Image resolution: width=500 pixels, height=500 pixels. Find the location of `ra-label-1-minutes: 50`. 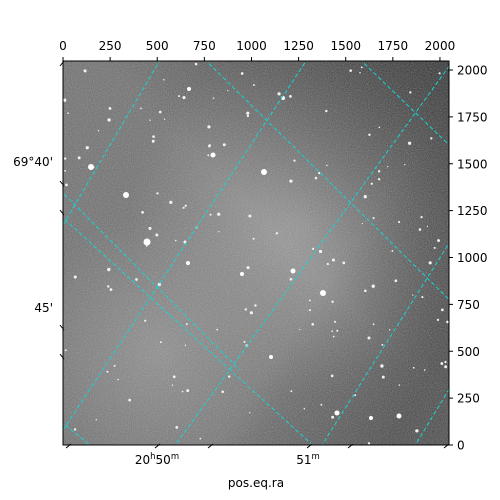

ra-label-1-minutes: 50 is located at coordinates (163, 460).